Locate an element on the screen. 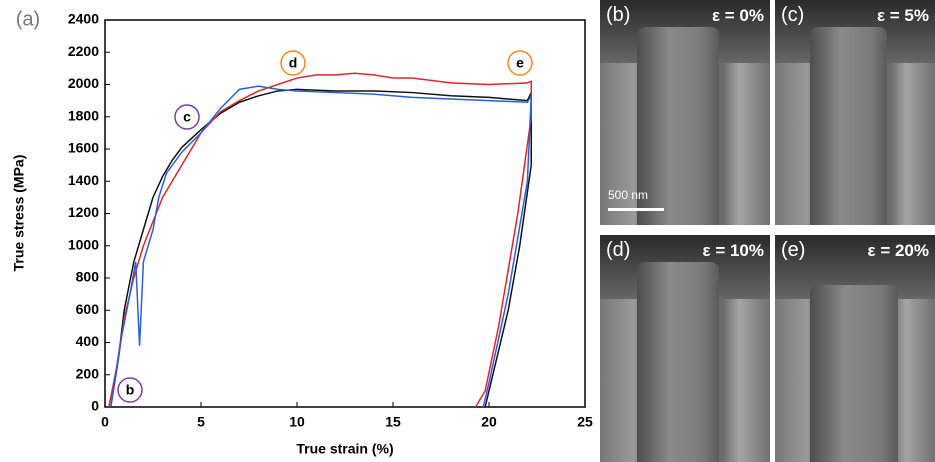 The height and width of the screenshot is (462, 935). annotation: c is located at coordinates (187, 117).